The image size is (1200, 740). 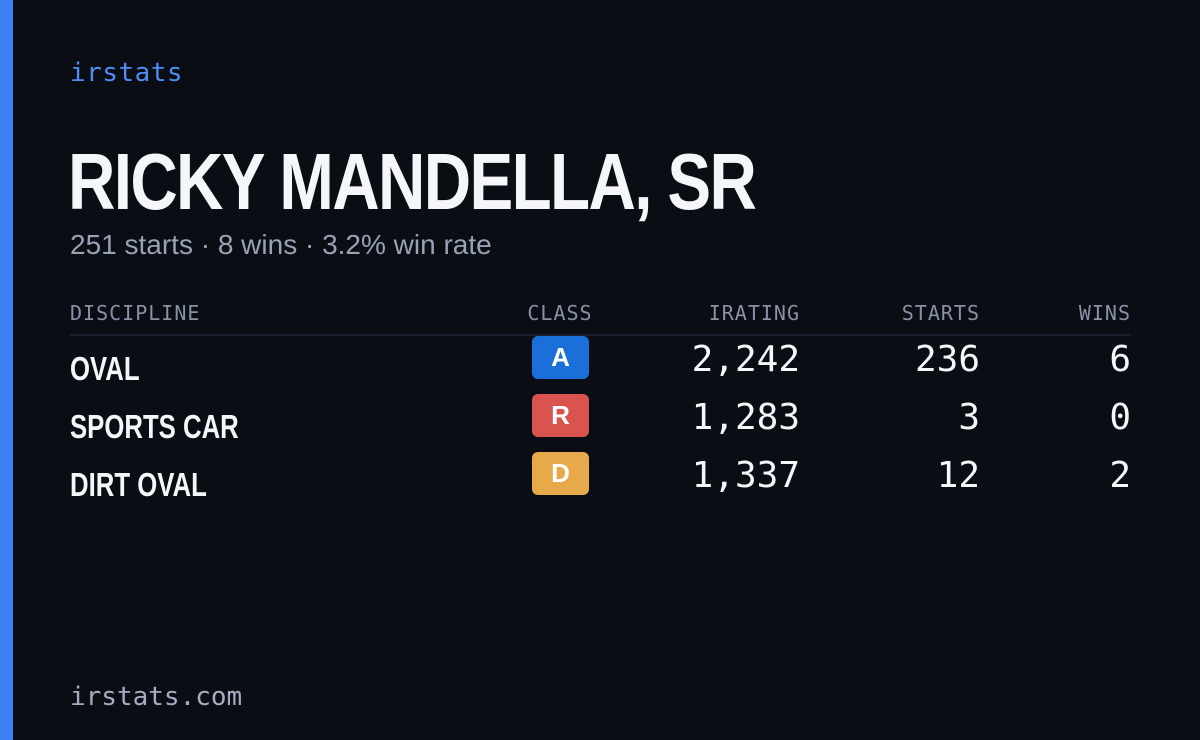 What do you see at coordinates (412, 181) in the screenshot?
I see `driver-name: RICKY MANDELLA, SR` at bounding box center [412, 181].